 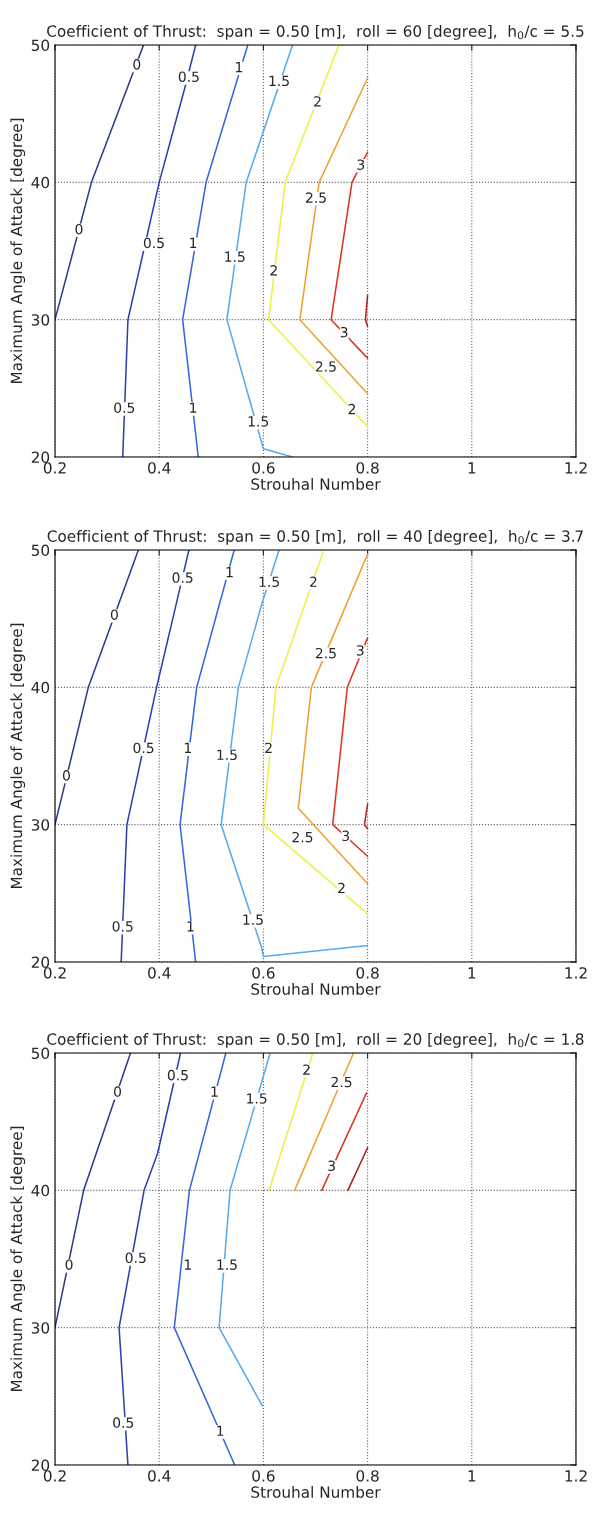 What do you see at coordinates (315, 537) in the screenshot?
I see `chart-title: Coefficient of Thrust: span = 0.50 [m], roll = 40 [degree], h$_{0}$/c = 3.7` at bounding box center [315, 537].